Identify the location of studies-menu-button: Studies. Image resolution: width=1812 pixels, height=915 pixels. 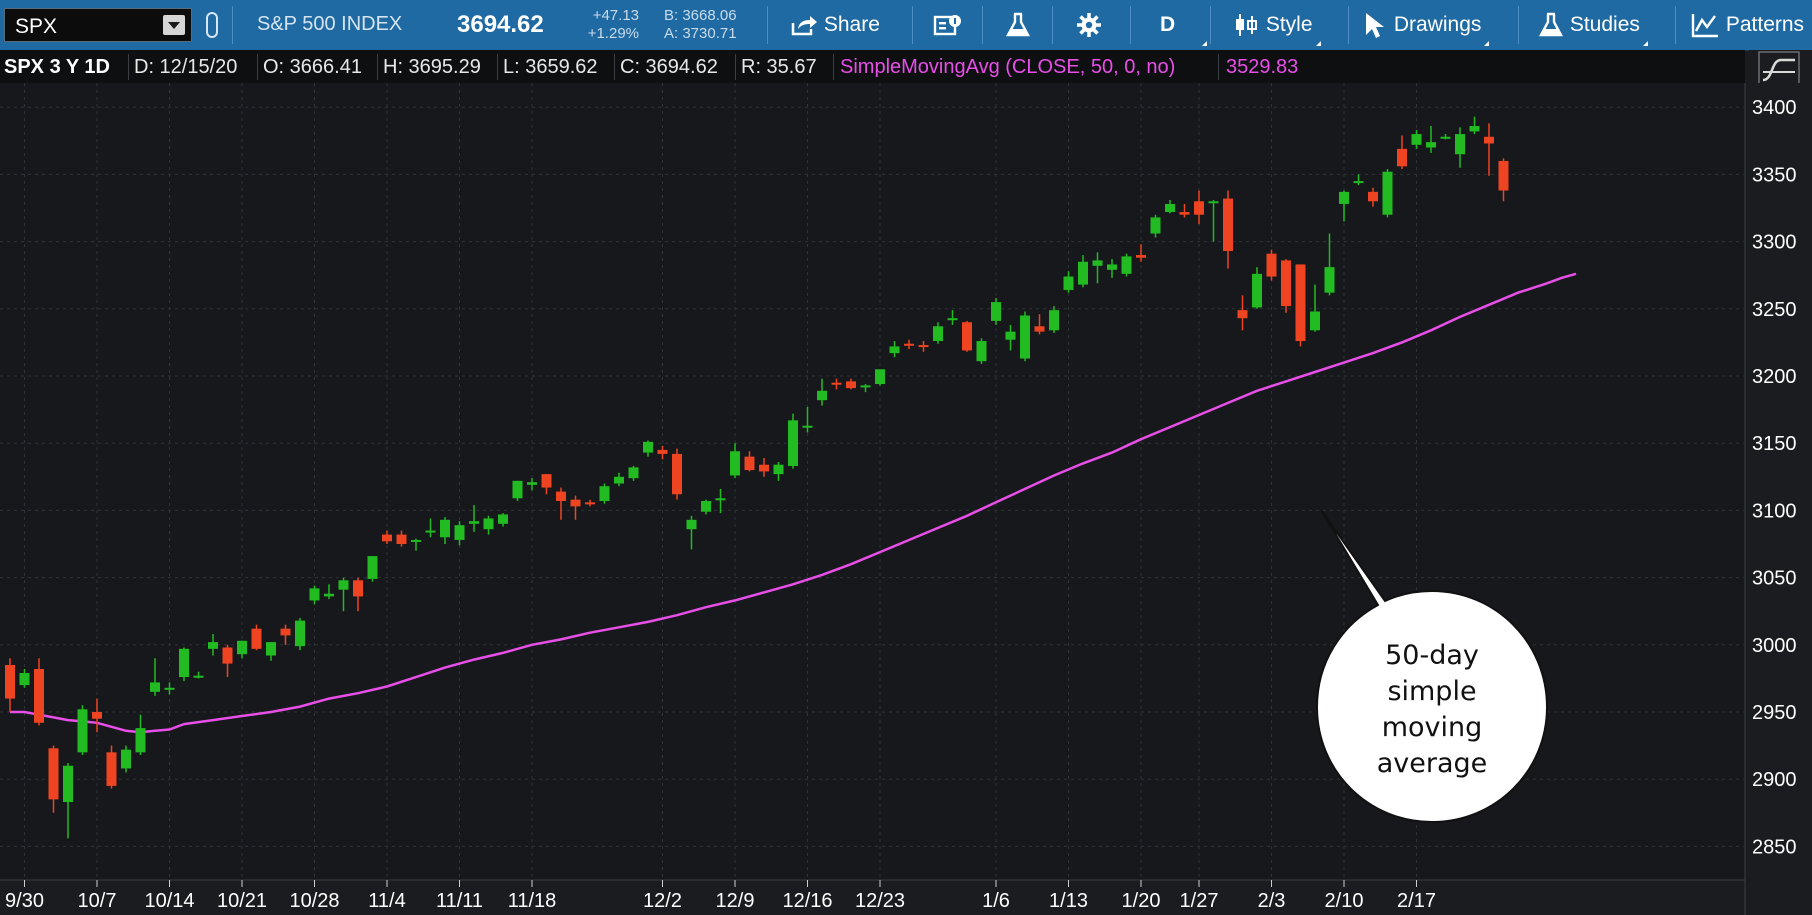
(1593, 28).